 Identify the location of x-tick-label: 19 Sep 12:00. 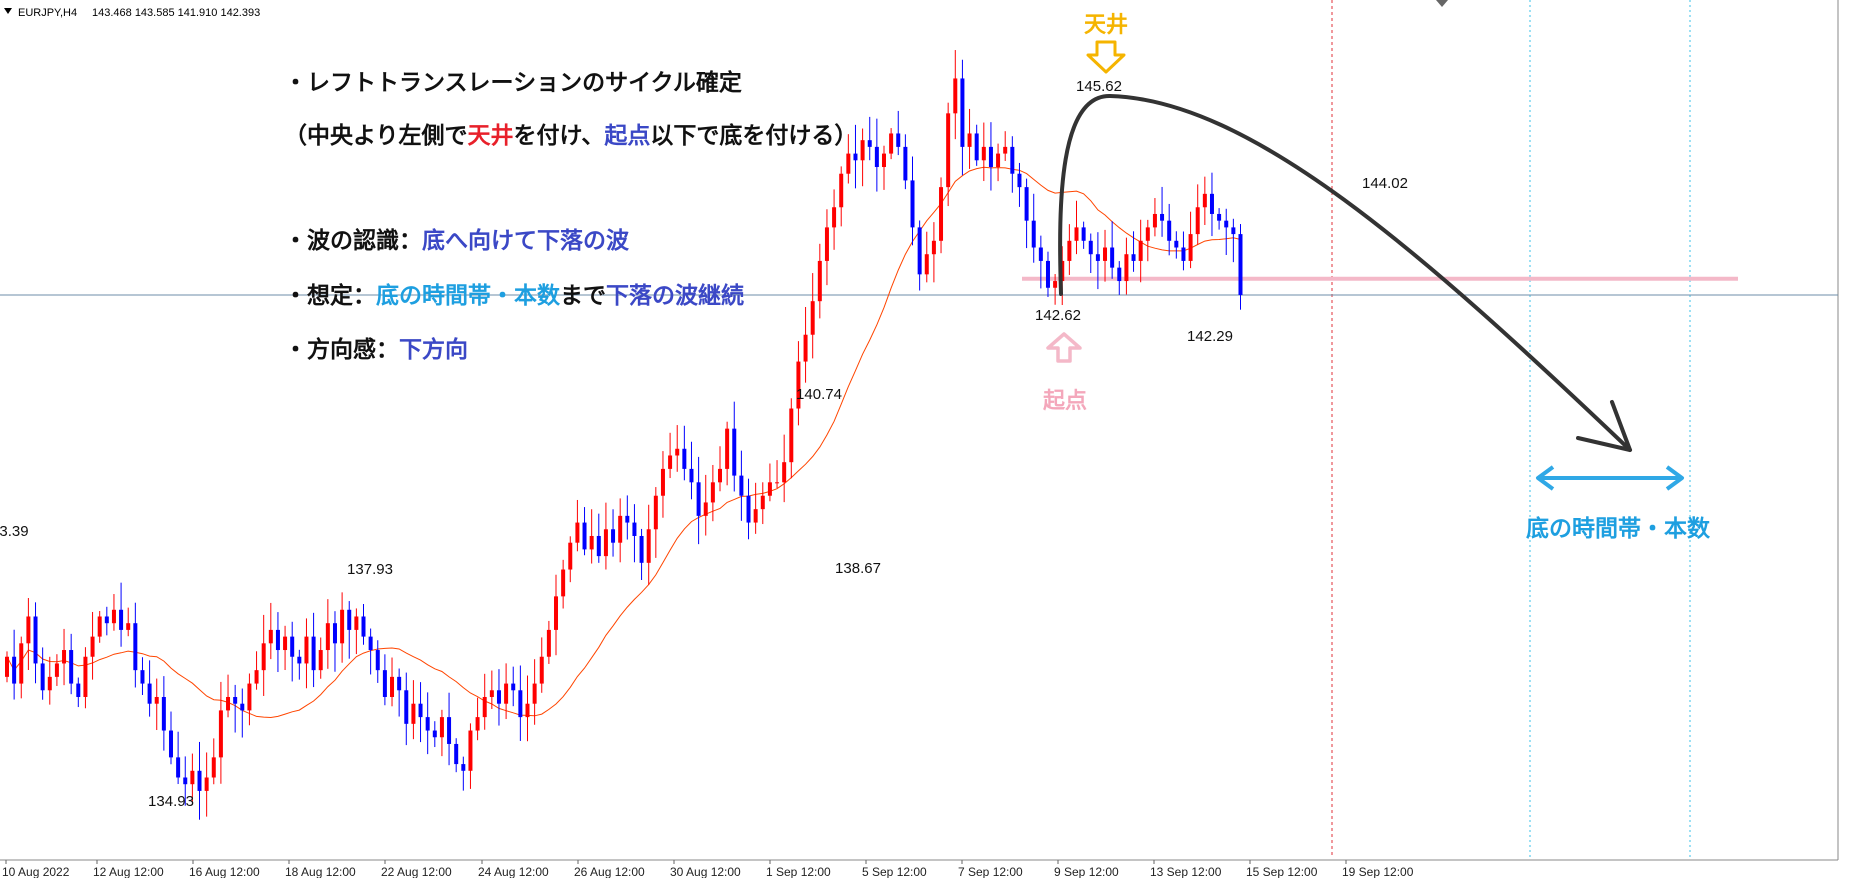
(1378, 871).